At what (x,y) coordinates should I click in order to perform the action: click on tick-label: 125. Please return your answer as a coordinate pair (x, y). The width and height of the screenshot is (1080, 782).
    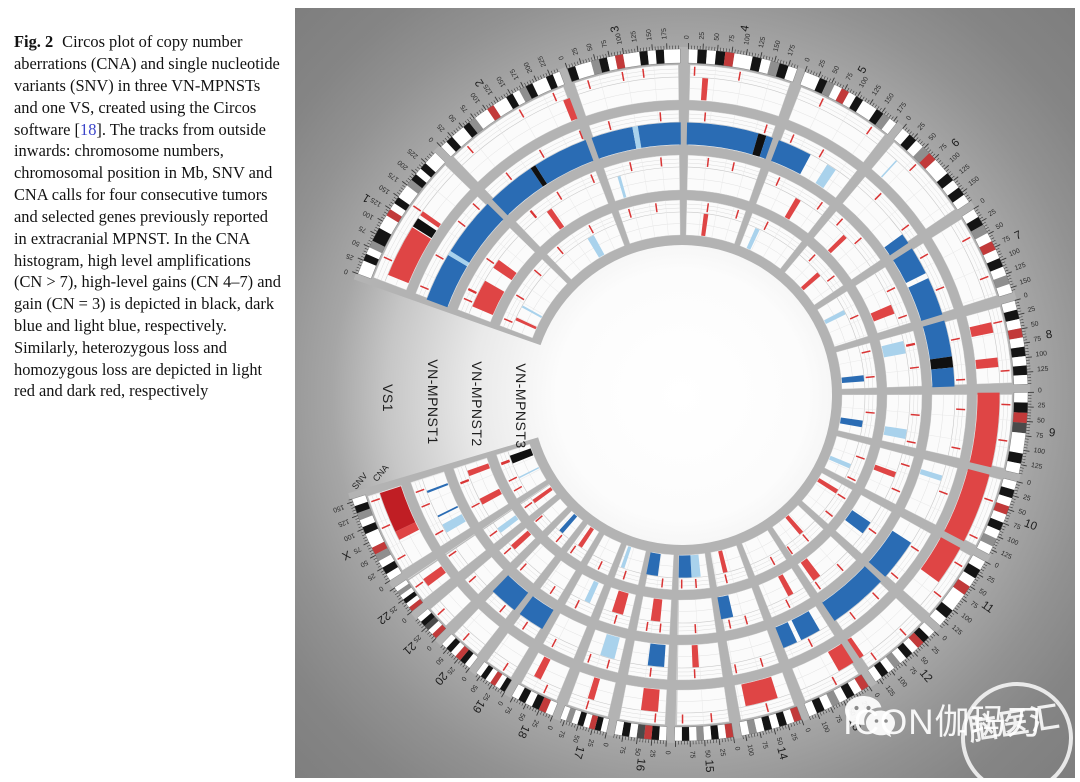
    Looking at the image, I should click on (343, 522).